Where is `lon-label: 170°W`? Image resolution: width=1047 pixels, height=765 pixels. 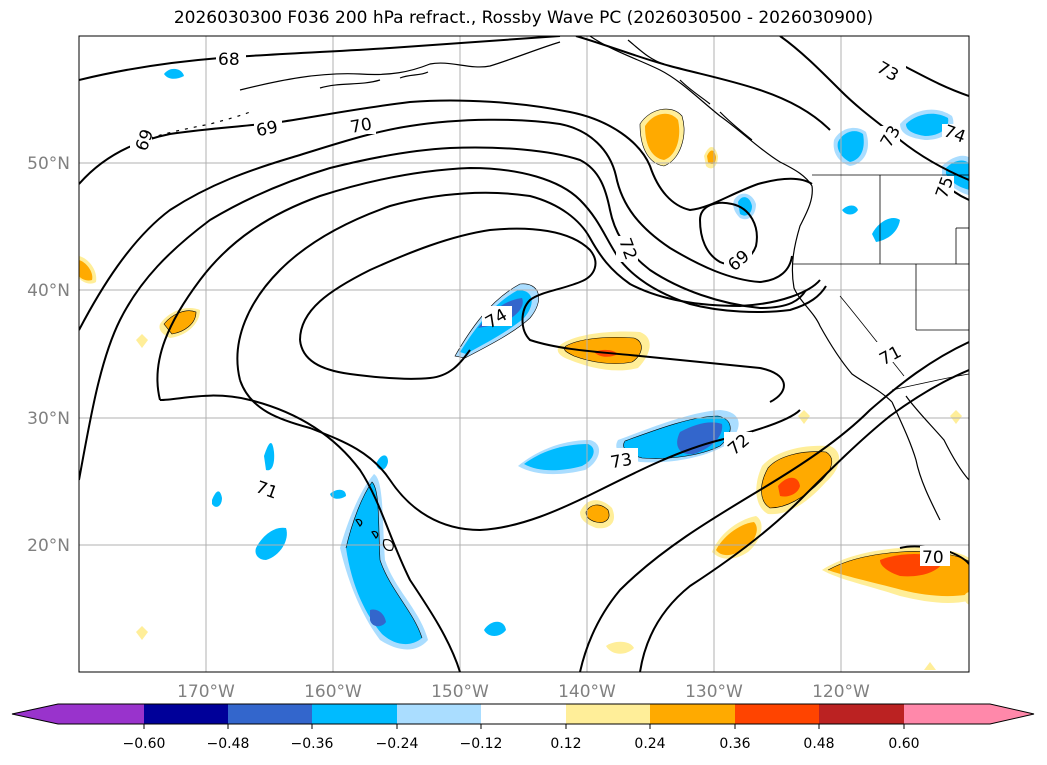 lon-label: 170°W is located at coordinates (206, 692).